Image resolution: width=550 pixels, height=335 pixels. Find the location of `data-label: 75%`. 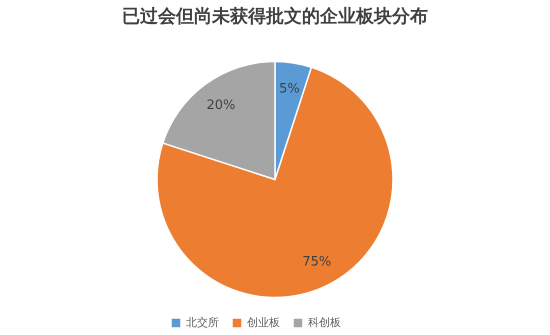

data-label: 75% is located at coordinates (317, 262).